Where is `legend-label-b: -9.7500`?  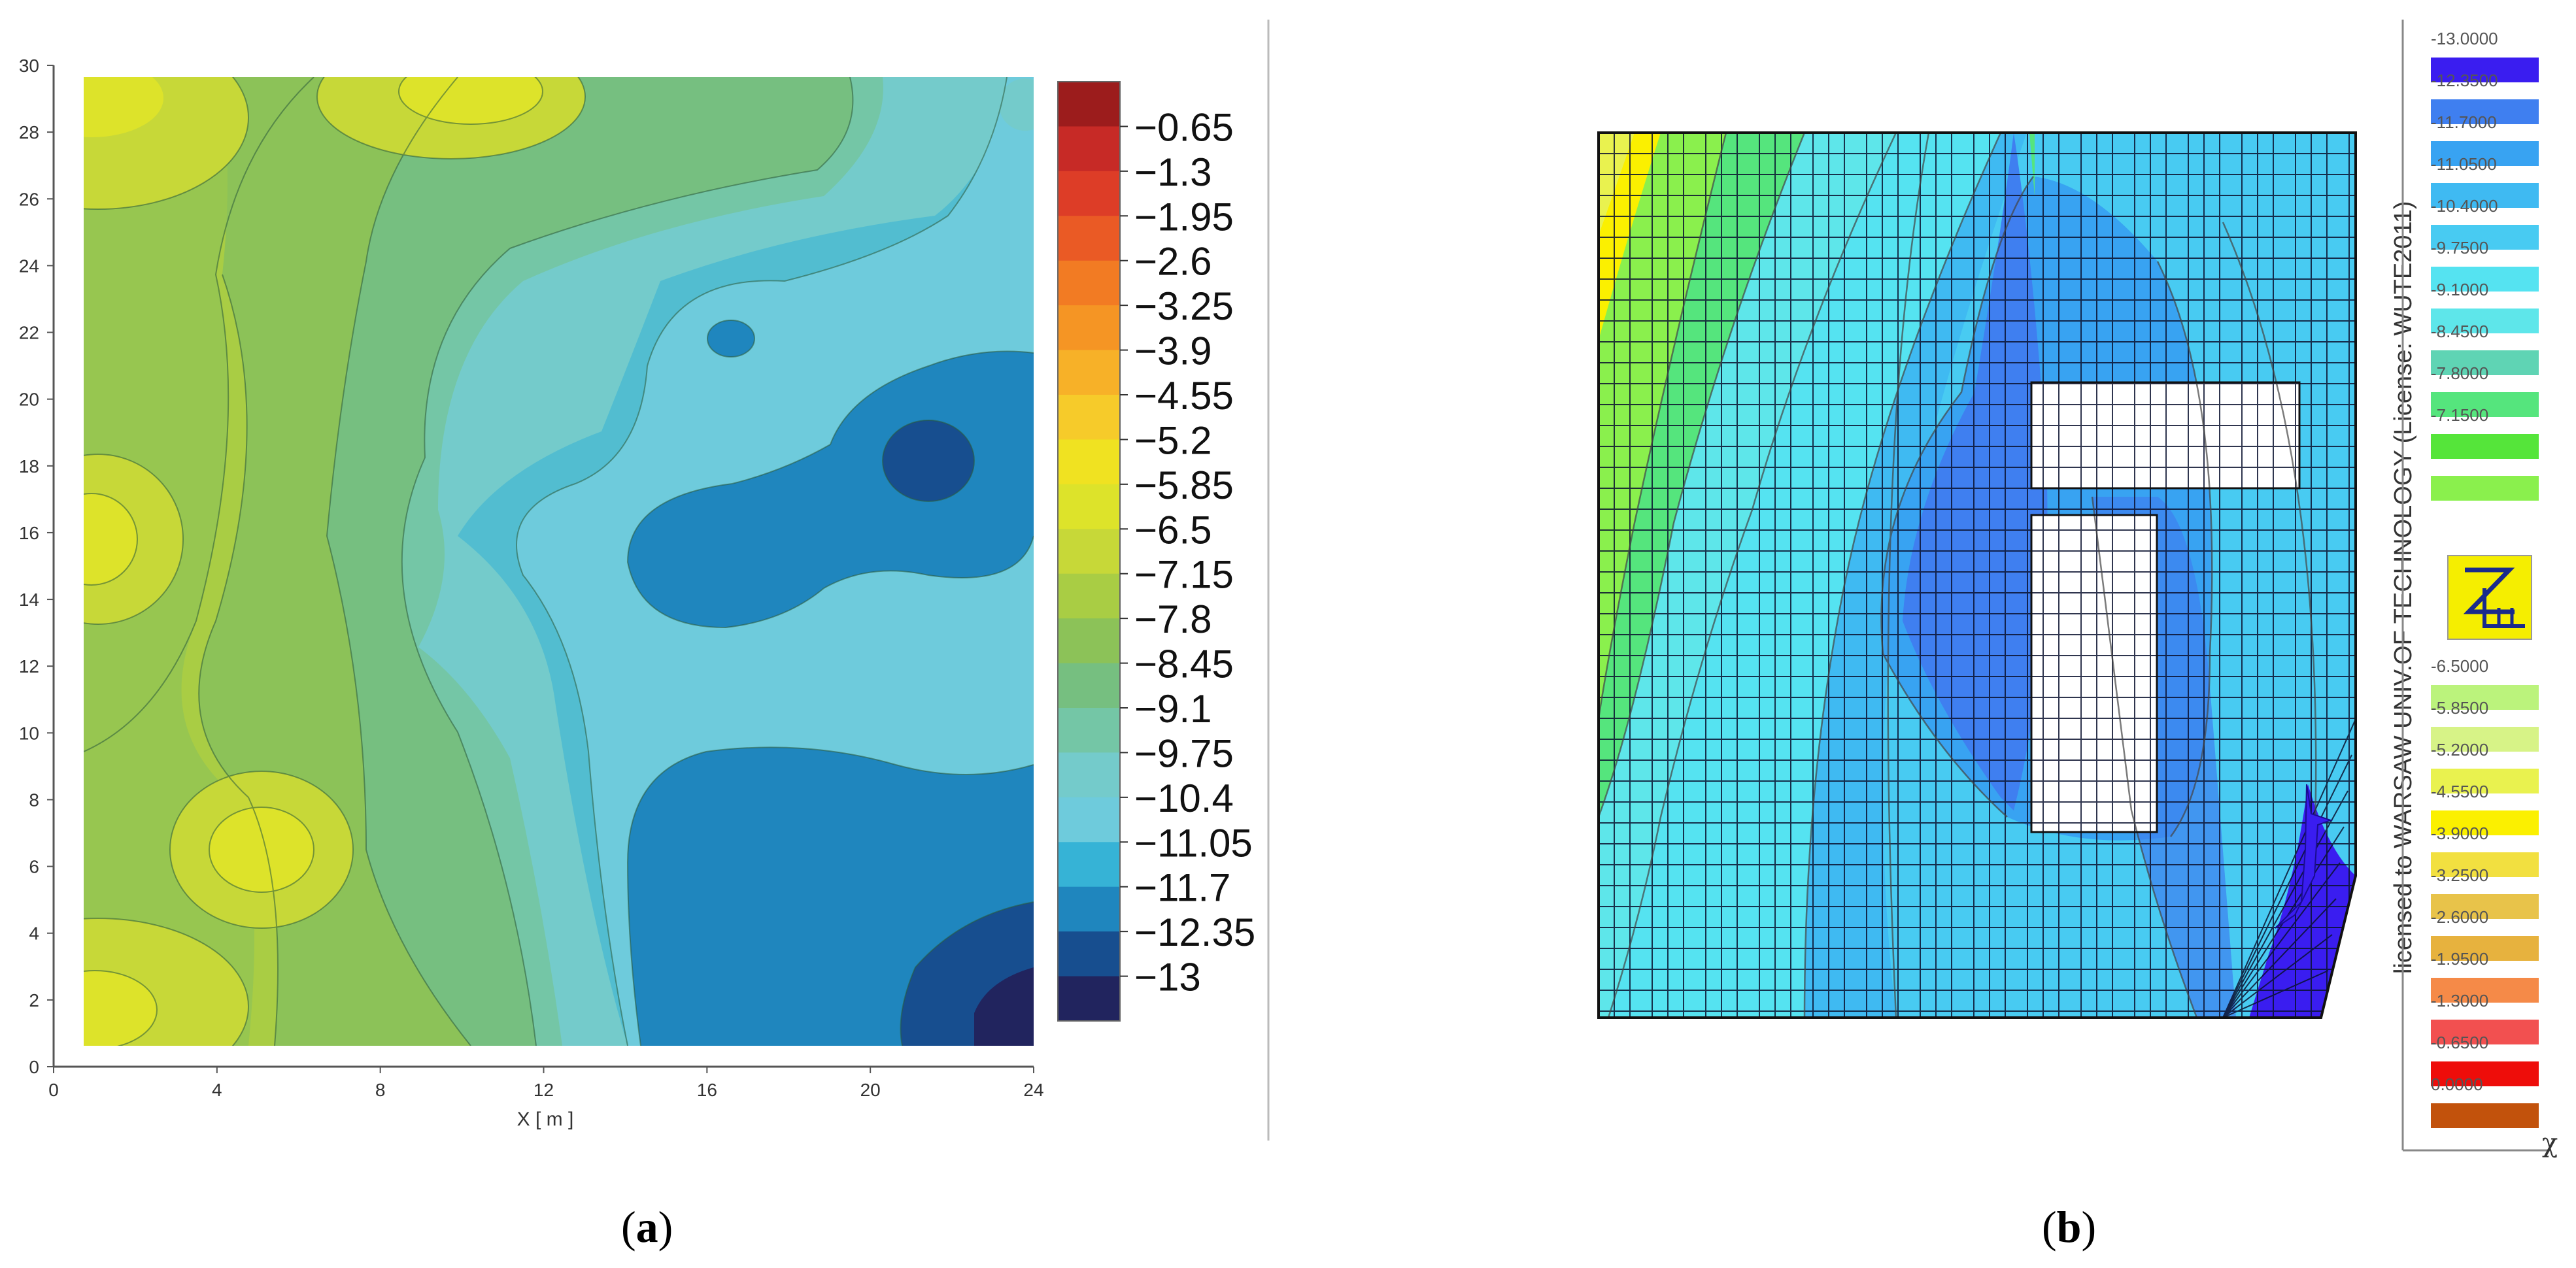
legend-label-b: -9.7500 is located at coordinates (2459, 248).